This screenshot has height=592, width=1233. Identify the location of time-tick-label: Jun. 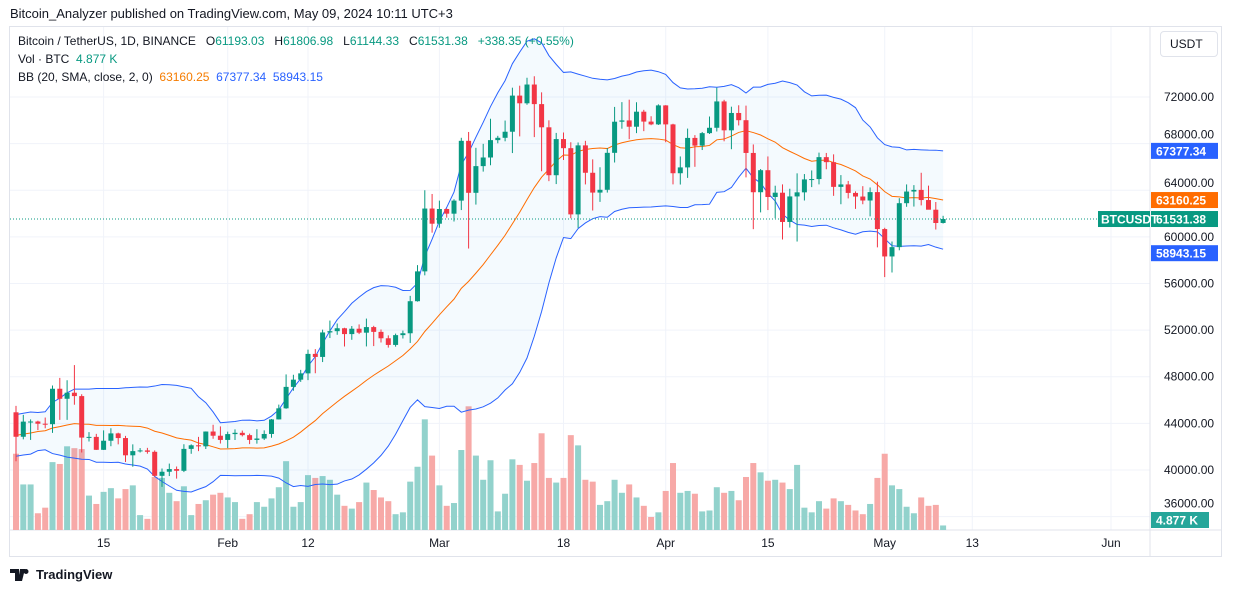
(1110, 543).